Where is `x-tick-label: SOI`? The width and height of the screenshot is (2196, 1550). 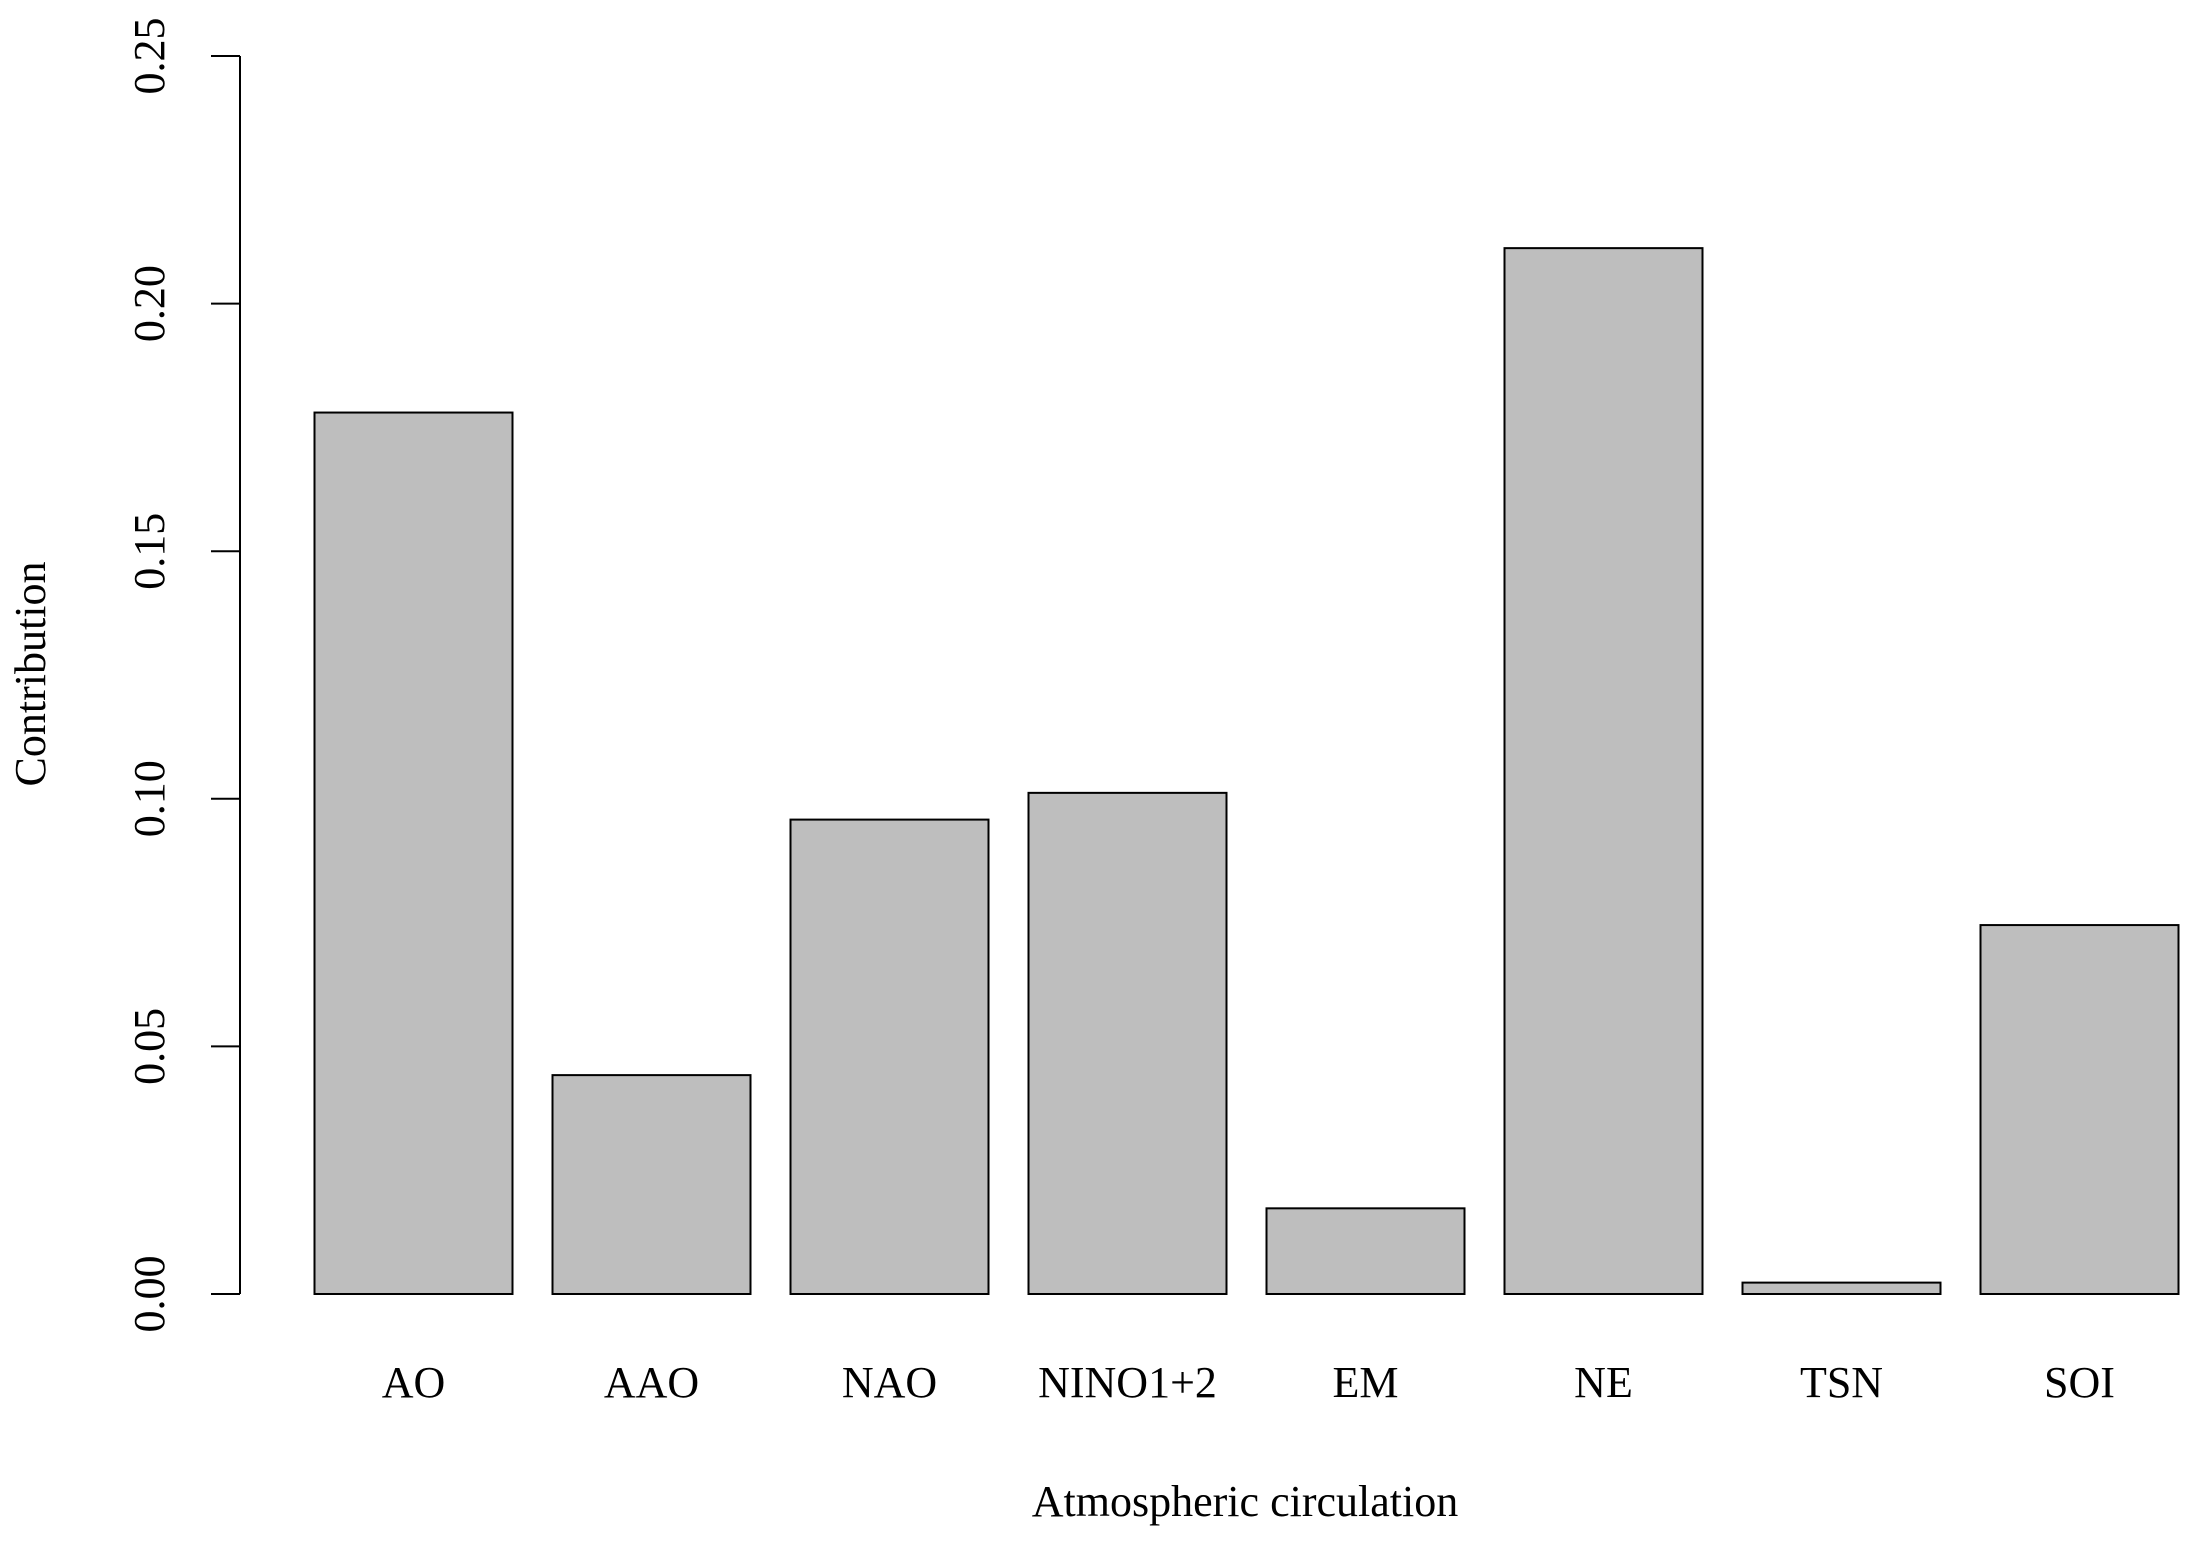
x-tick-label: SOI is located at coordinates (2079, 1382).